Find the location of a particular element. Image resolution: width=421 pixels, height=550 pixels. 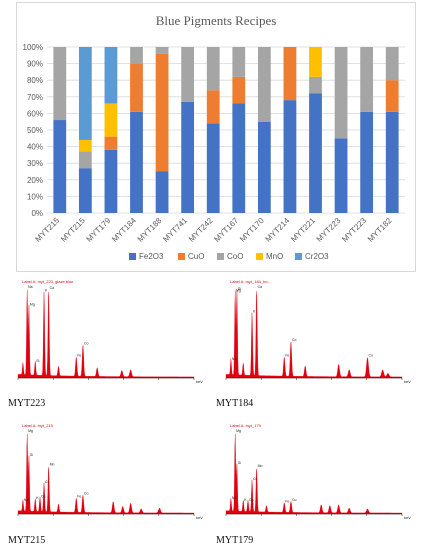

x-tick-label: MYT182 is located at coordinates (380, 230).